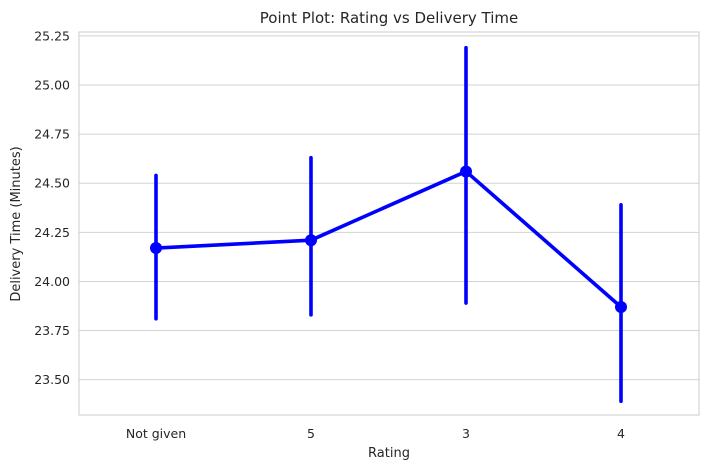 This screenshot has width=708, height=470. What do you see at coordinates (52, 85) in the screenshot?
I see `y-tick-label: 25.00` at bounding box center [52, 85].